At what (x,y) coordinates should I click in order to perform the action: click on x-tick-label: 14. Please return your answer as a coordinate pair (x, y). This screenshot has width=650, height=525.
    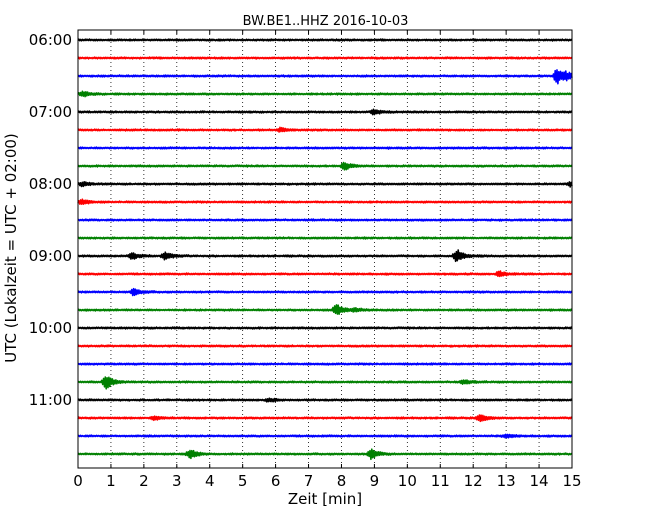
    Looking at the image, I should click on (539, 481).